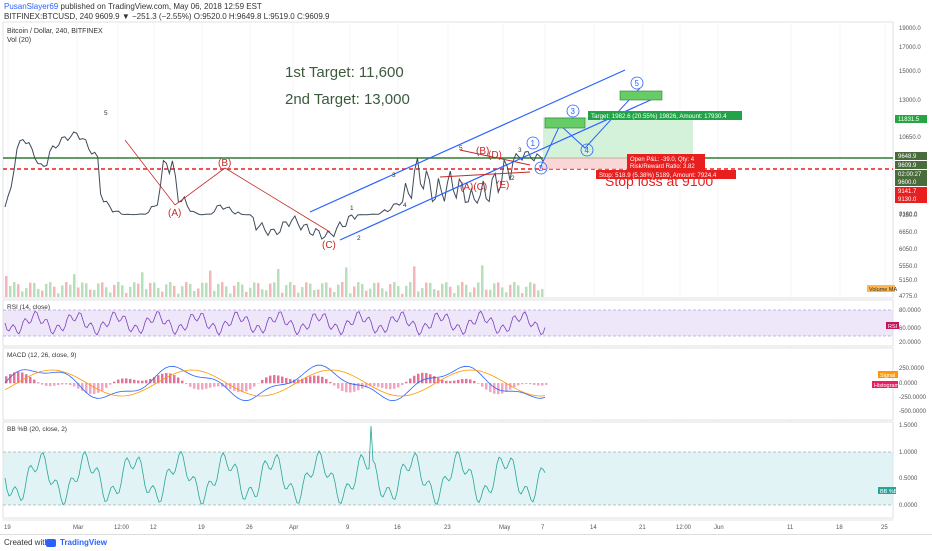 Image resolution: width=932 pixels, height=551 pixels. What do you see at coordinates (502, 185) in the screenshot?
I see `wave-label-e: (E)` at bounding box center [502, 185].